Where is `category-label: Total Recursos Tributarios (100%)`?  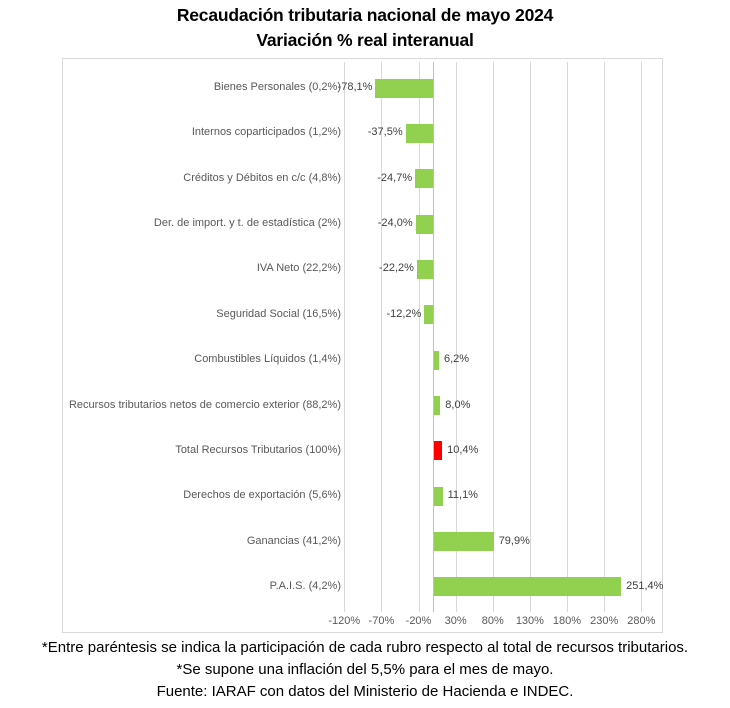
category-label: Total Recursos Tributarios (100%) is located at coordinates (258, 449).